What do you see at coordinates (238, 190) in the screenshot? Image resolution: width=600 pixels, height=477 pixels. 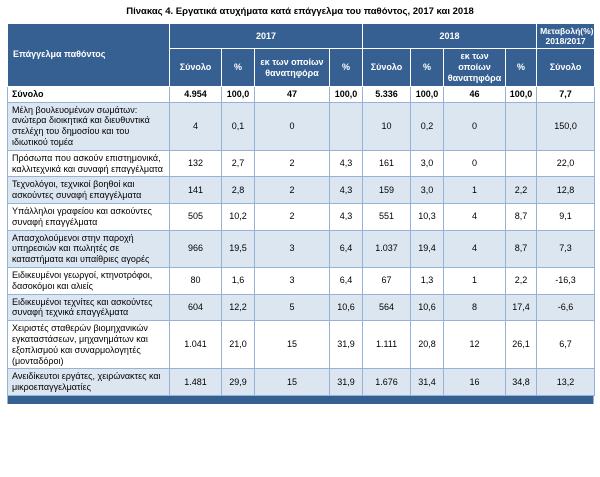 I see `value-cell: 2,8` at bounding box center [238, 190].